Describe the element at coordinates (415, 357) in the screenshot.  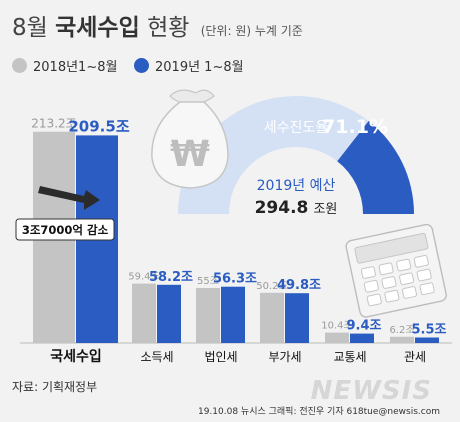
I see `category-label: 관세` at that location.